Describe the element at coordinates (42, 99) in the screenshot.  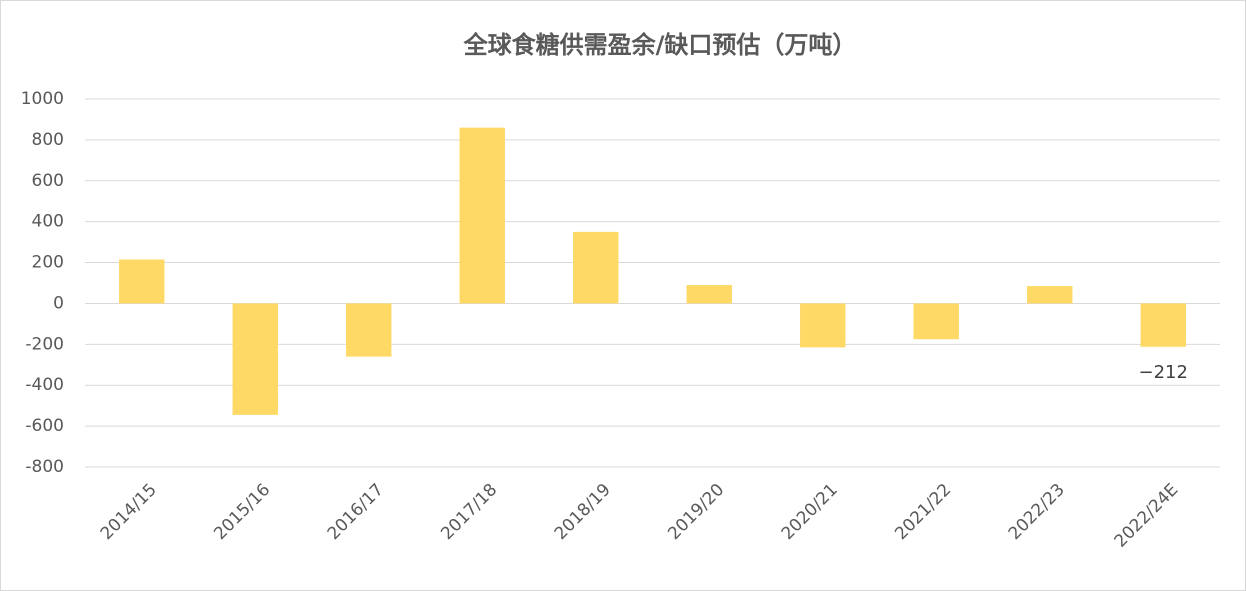
I see `y-tick-label: 1000` at that location.